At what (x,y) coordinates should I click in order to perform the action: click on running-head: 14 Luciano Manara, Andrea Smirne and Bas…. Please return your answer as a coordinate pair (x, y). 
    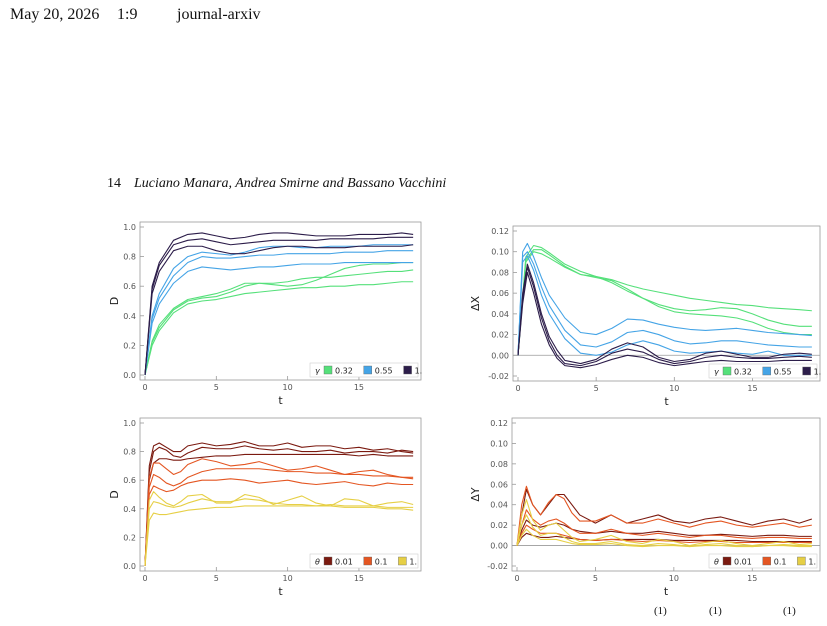
    Looking at the image, I should click on (413, 188).